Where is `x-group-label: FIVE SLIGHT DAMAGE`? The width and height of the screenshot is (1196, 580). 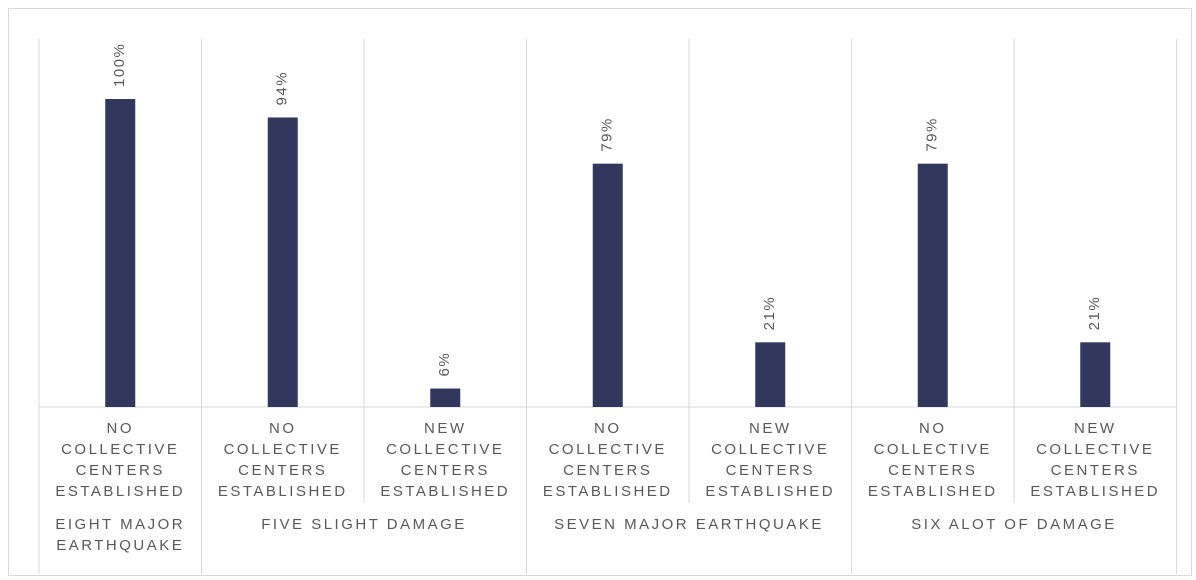
x-group-label: FIVE SLIGHT DAMAGE is located at coordinates (364, 524).